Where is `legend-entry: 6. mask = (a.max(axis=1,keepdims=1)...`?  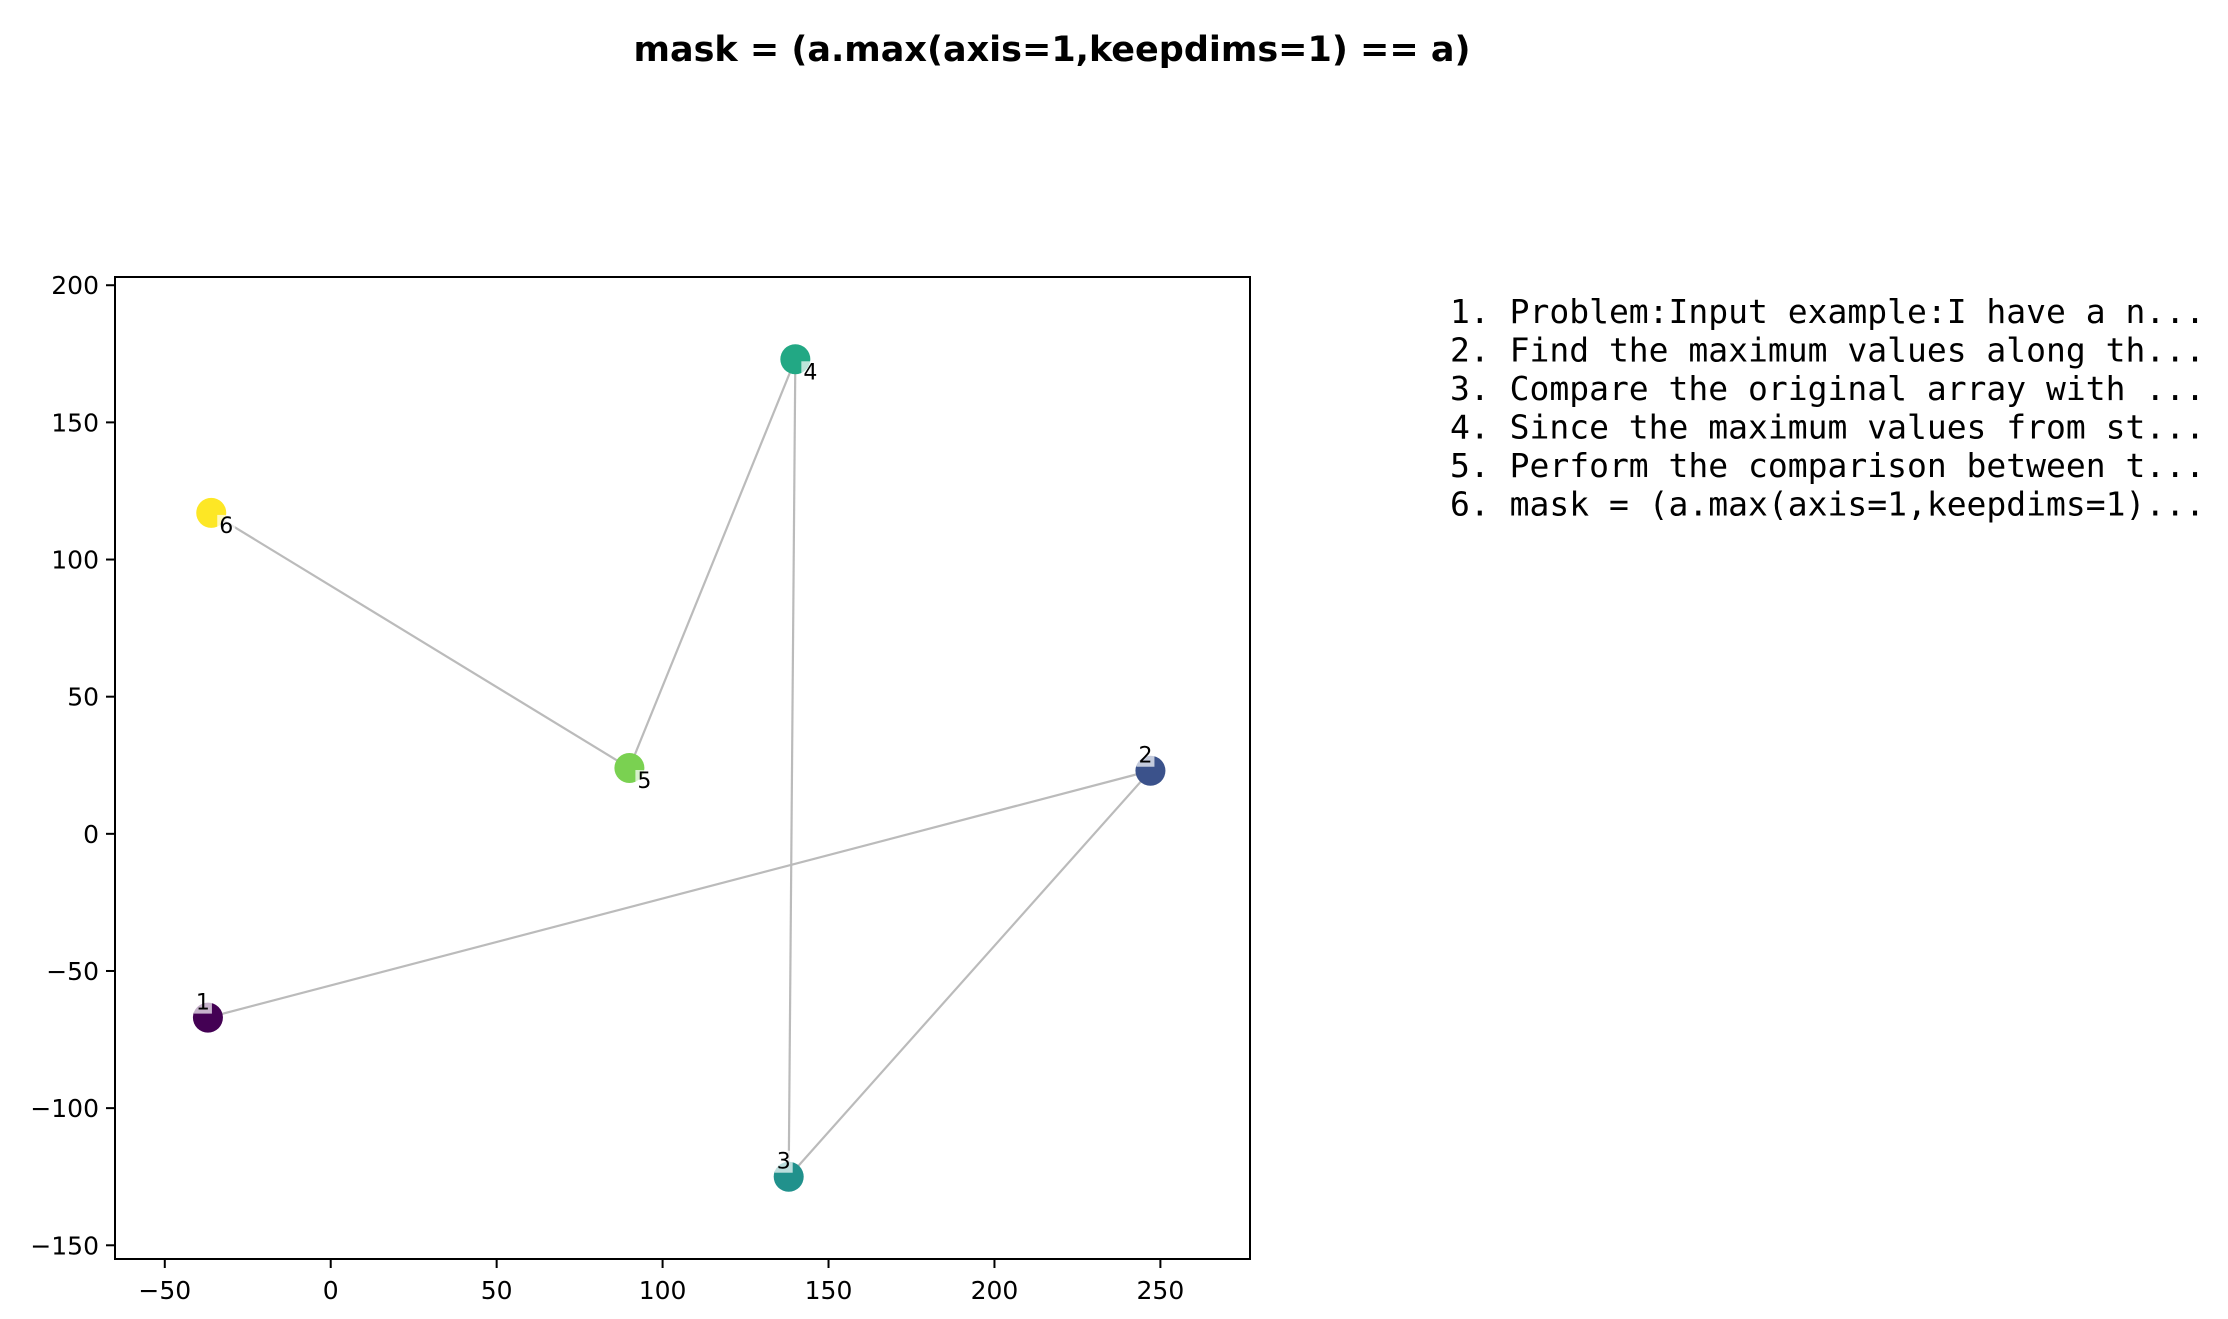
legend-entry: 6. mask = (a.max(axis=1,keepdims=1)... is located at coordinates (1827, 504).